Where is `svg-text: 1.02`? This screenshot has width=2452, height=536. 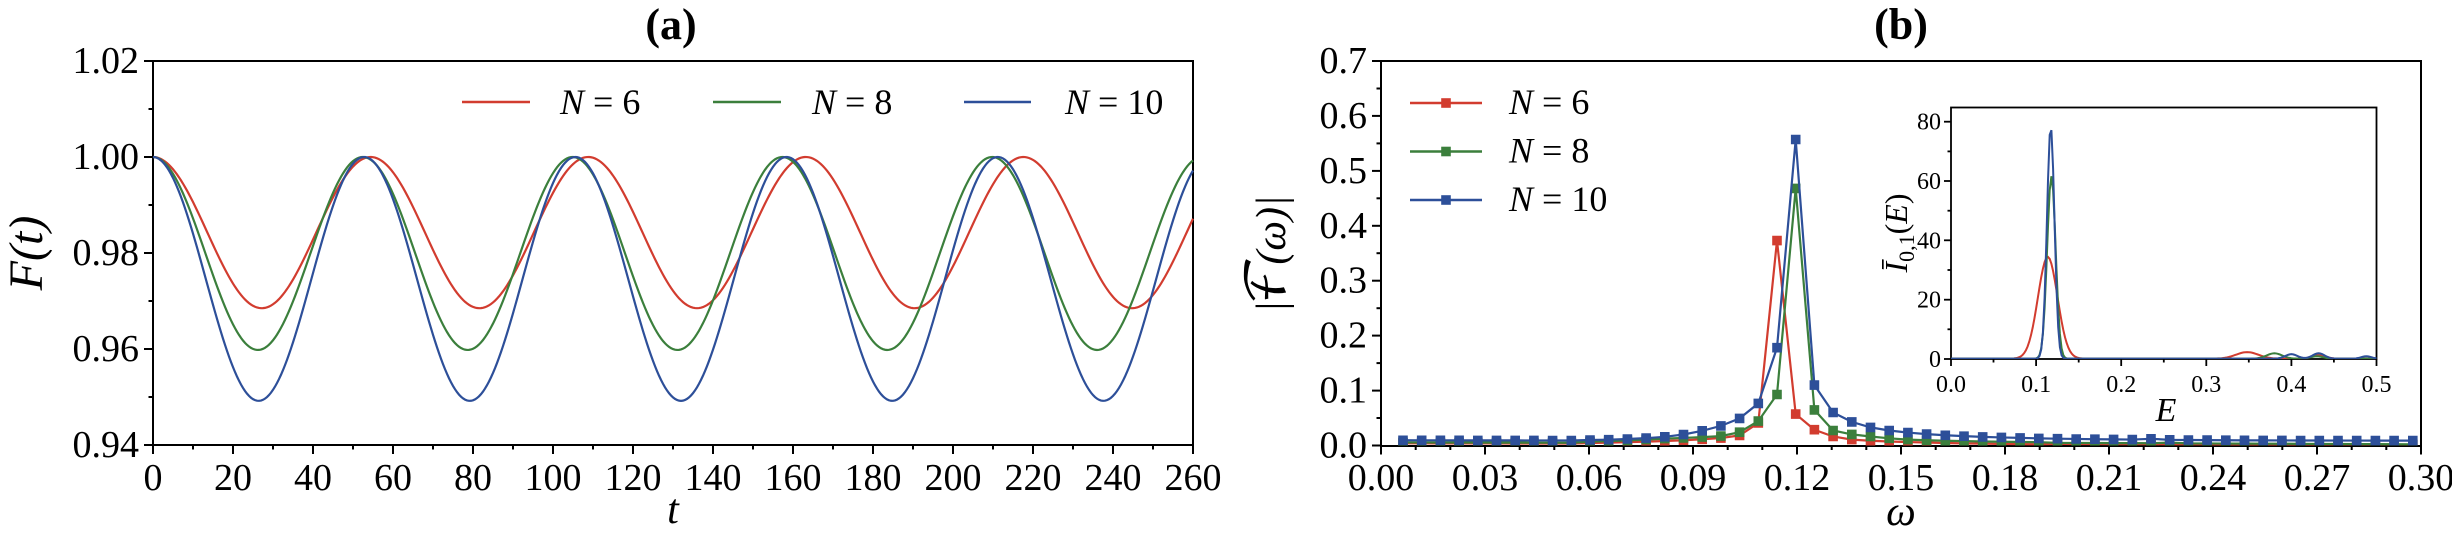 svg-text: 1.02 is located at coordinates (106, 61).